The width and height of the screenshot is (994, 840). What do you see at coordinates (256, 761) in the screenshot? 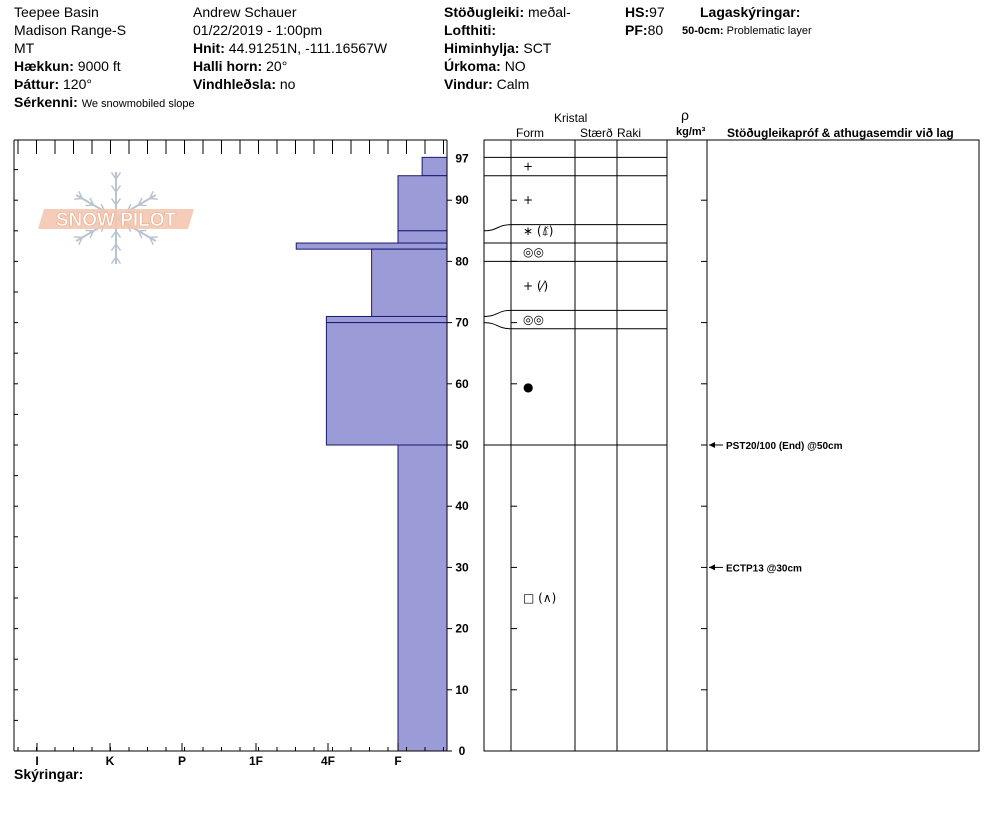
I see `hardness-tick-label: 1F` at bounding box center [256, 761].